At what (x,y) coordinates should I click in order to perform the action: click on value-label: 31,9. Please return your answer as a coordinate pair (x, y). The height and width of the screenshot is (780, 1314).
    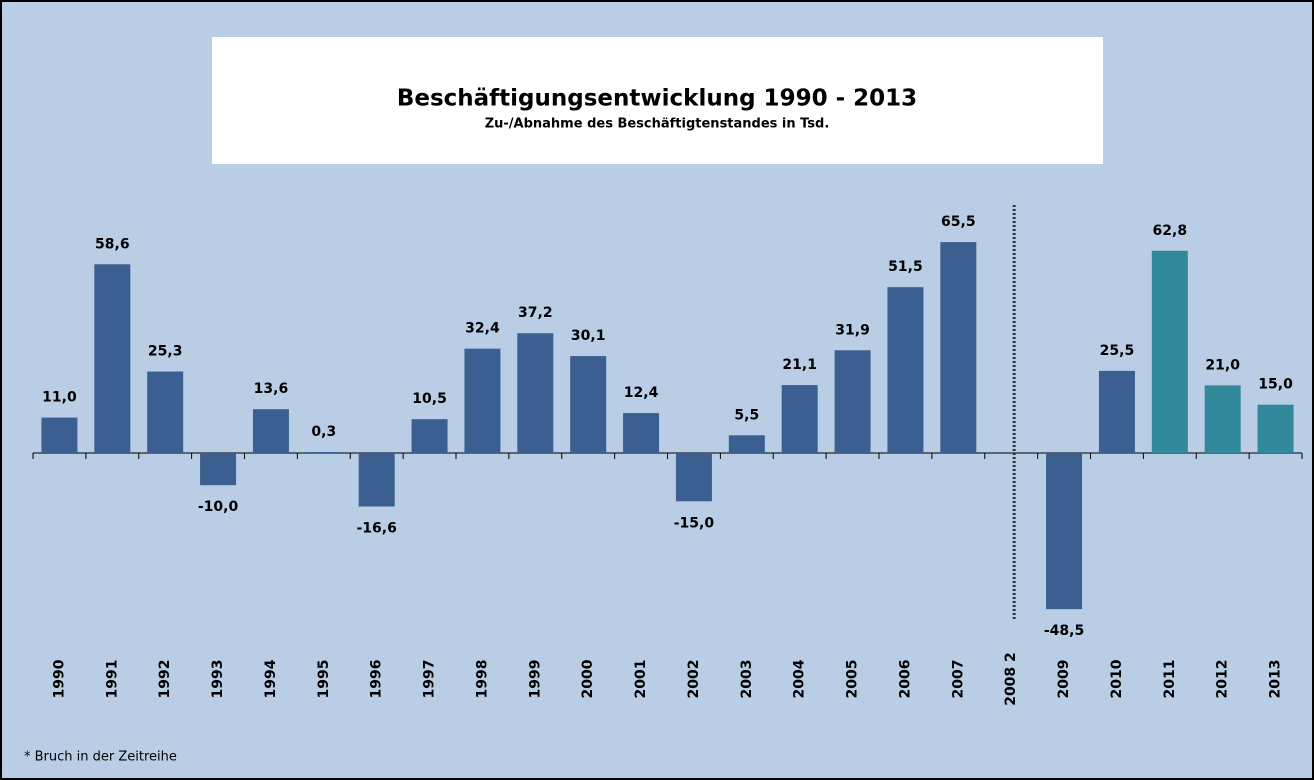
    Looking at the image, I should click on (852, 330).